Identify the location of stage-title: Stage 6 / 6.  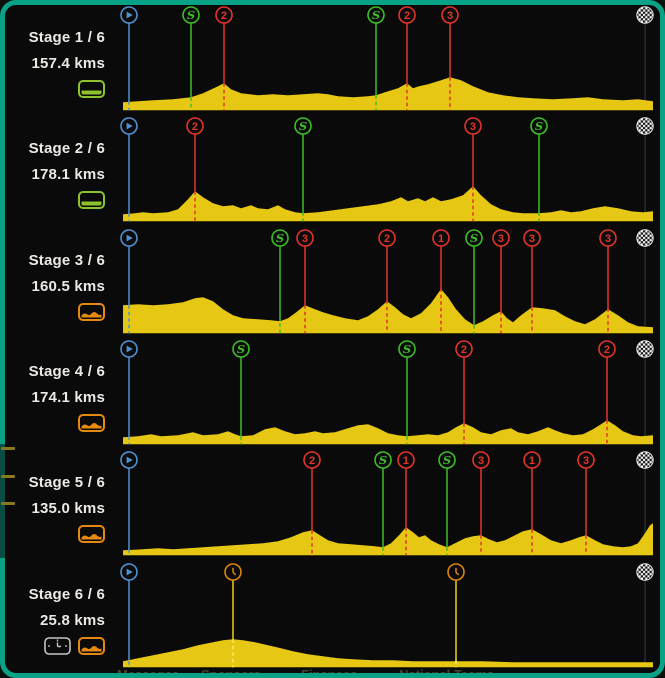
(66, 594).